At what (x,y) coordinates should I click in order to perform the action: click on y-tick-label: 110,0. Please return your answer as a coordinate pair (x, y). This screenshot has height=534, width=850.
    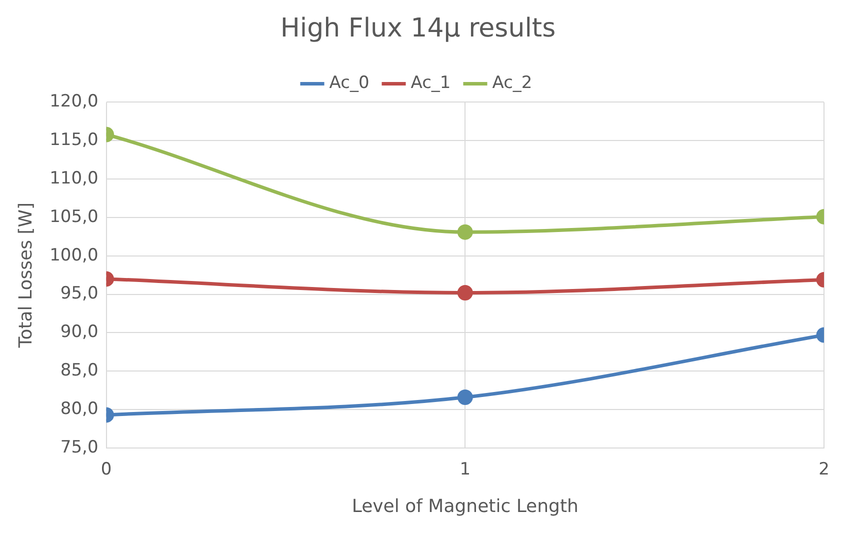
    Looking at the image, I should click on (74, 178).